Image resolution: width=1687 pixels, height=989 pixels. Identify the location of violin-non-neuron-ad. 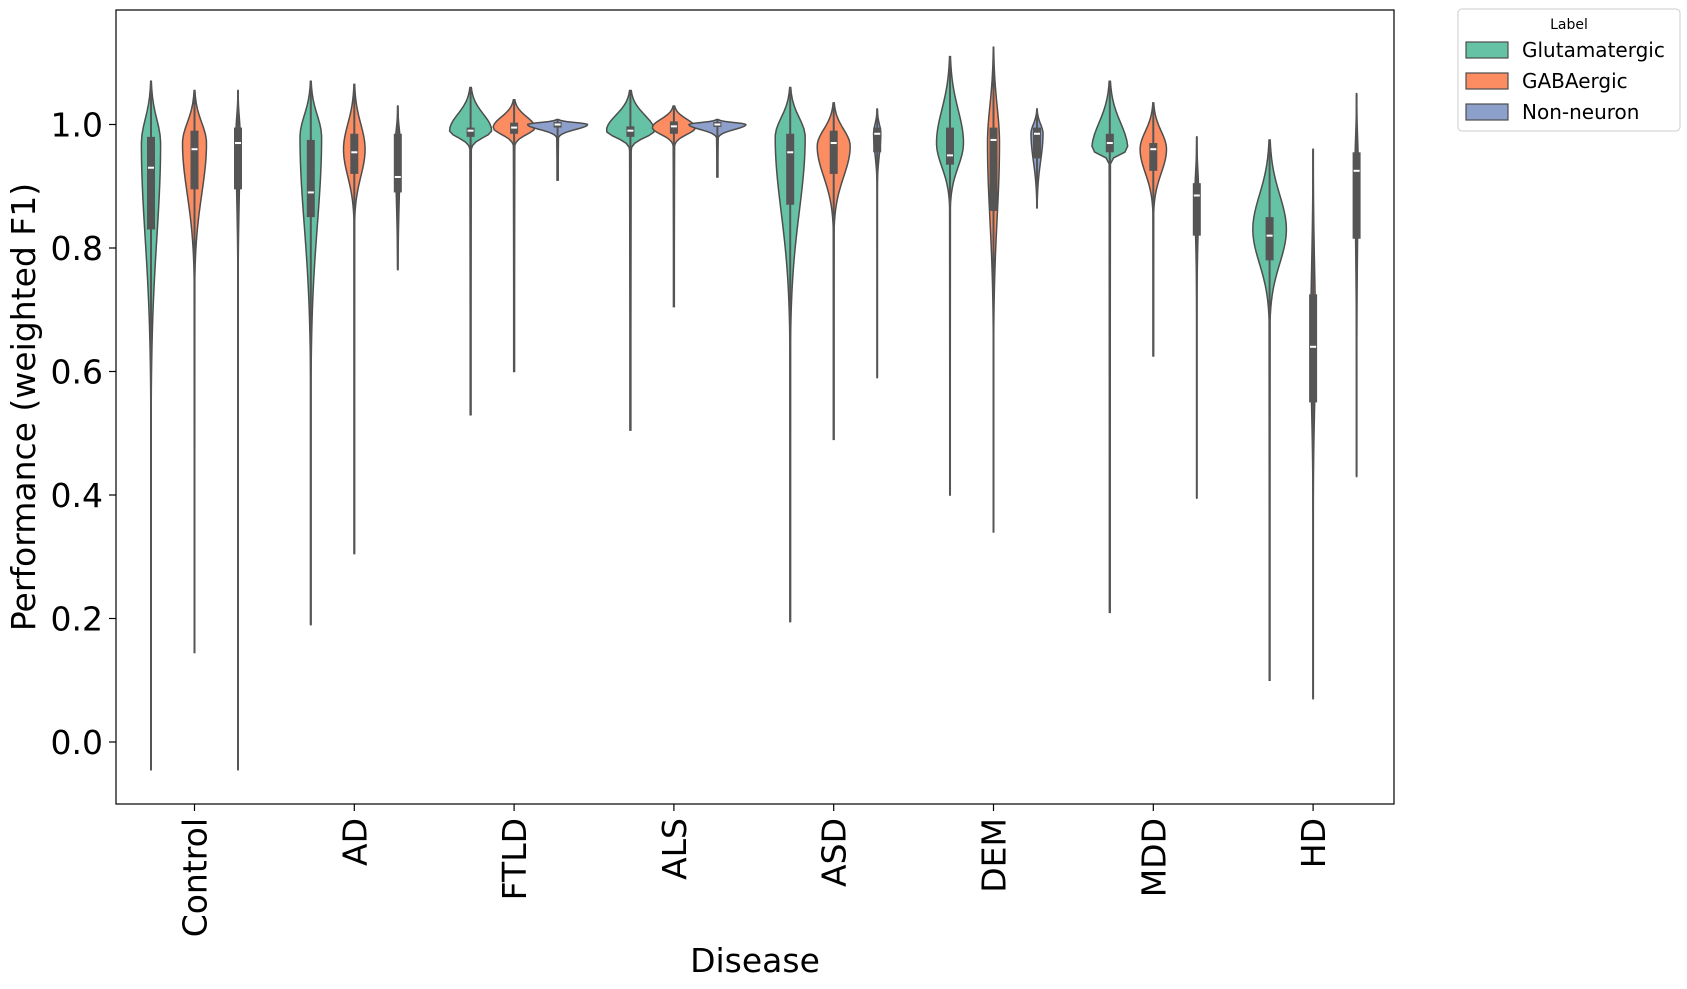
(397, 188).